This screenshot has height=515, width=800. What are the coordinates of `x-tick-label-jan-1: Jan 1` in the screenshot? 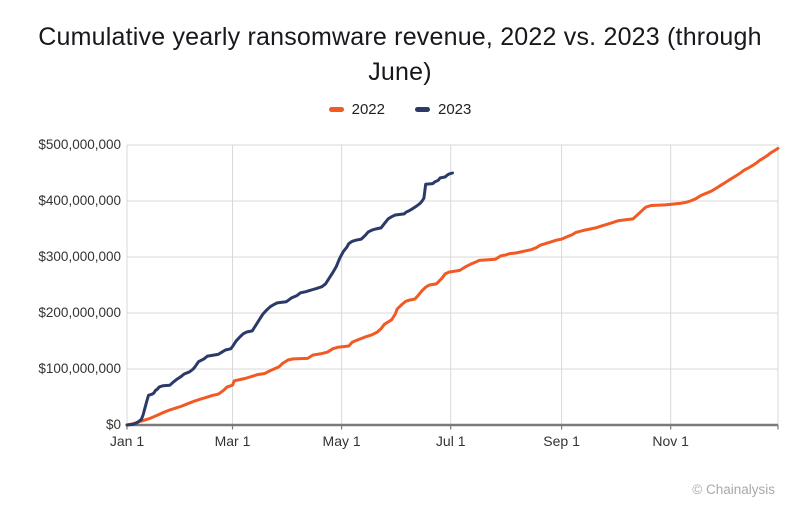 It's located at (127, 441).